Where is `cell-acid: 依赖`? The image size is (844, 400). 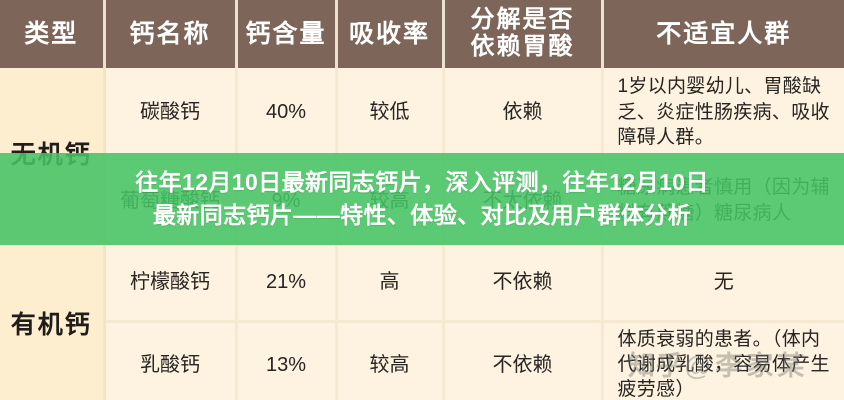 cell-acid: 依赖 is located at coordinates (522, 114).